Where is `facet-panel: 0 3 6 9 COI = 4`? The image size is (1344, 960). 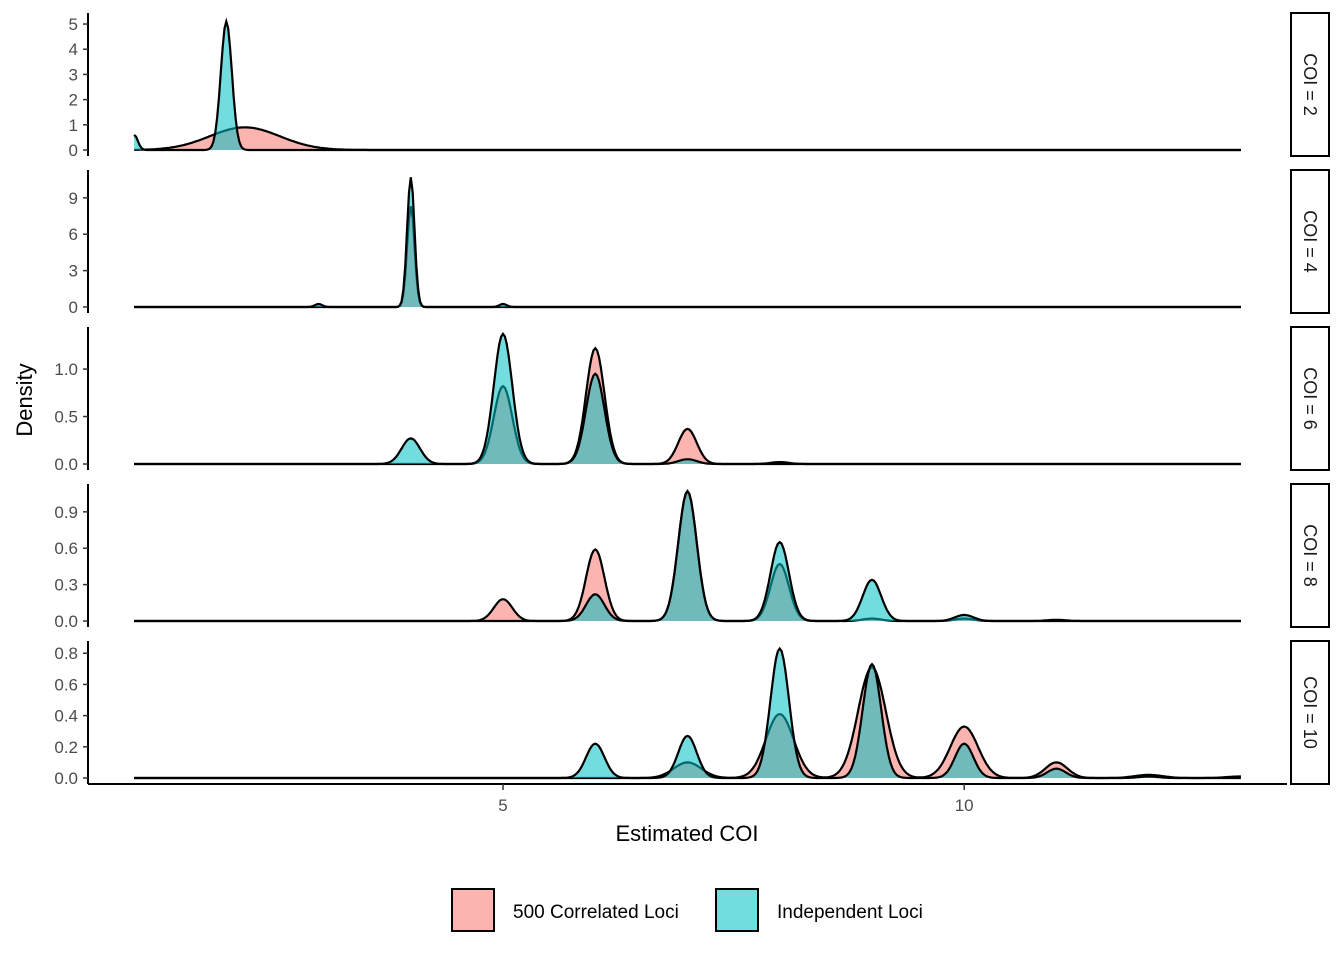 facet-panel: 0 3 6 9 COI = 4 is located at coordinates (699, 243).